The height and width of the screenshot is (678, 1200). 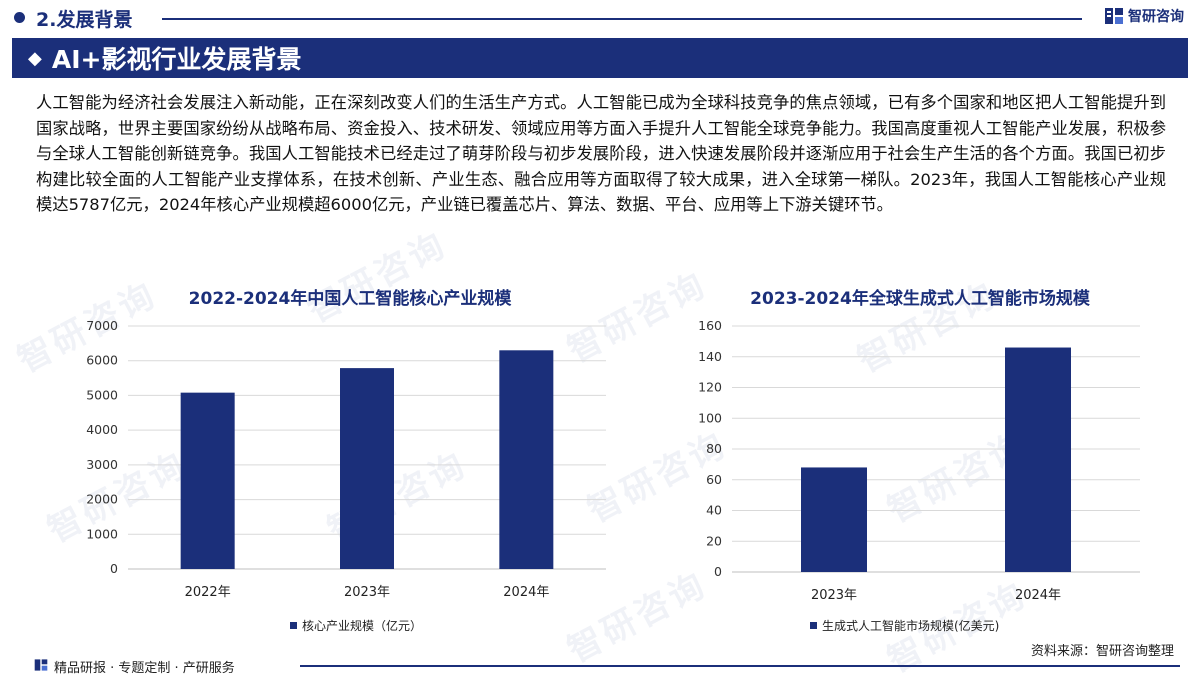 I want to click on y-tick-label: 80, so click(x=714, y=448).